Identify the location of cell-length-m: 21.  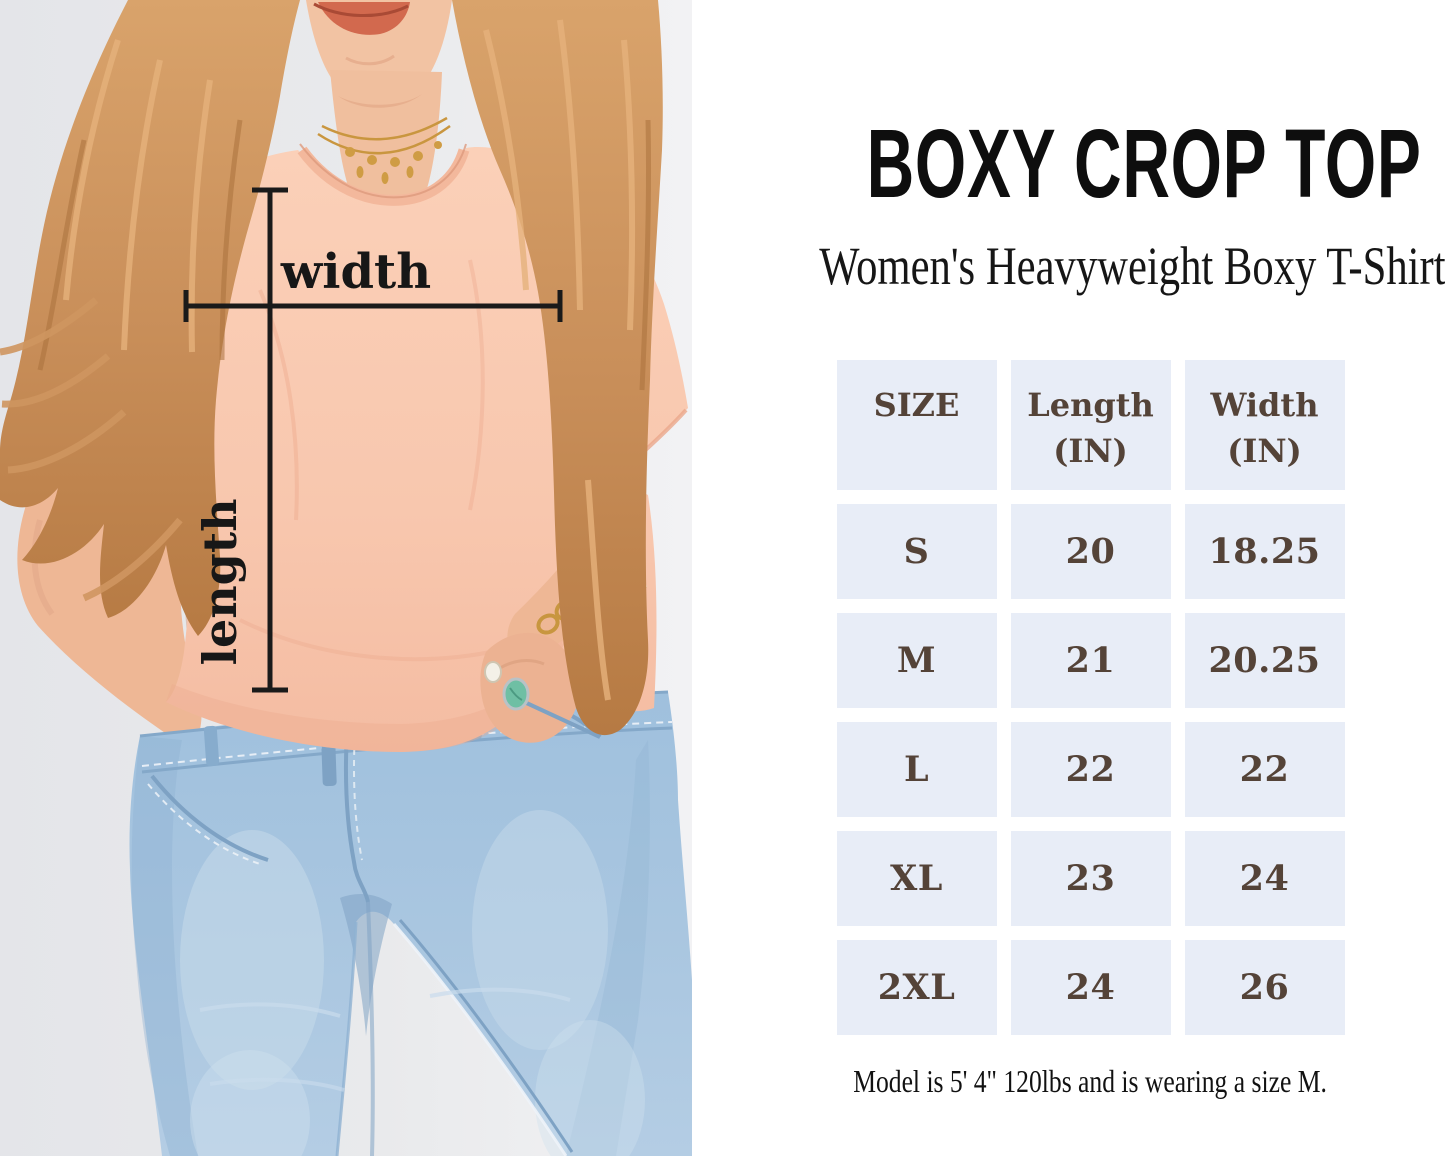
(1090, 660).